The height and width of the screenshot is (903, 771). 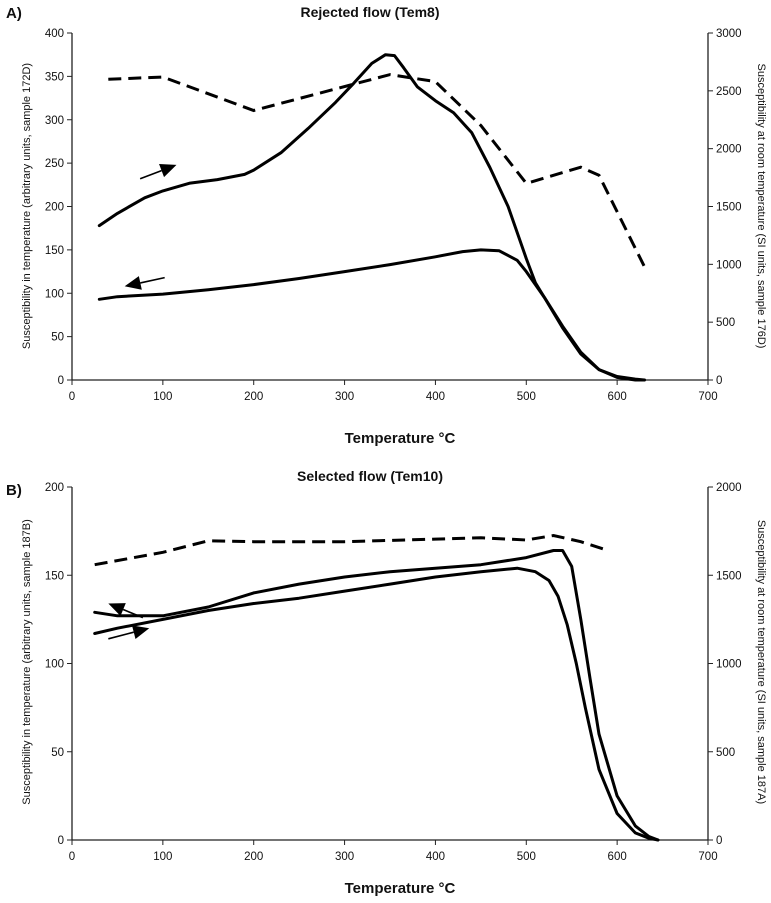 What do you see at coordinates (351, 550) in the screenshot?
I see `series-room-temperature-line` at bounding box center [351, 550].